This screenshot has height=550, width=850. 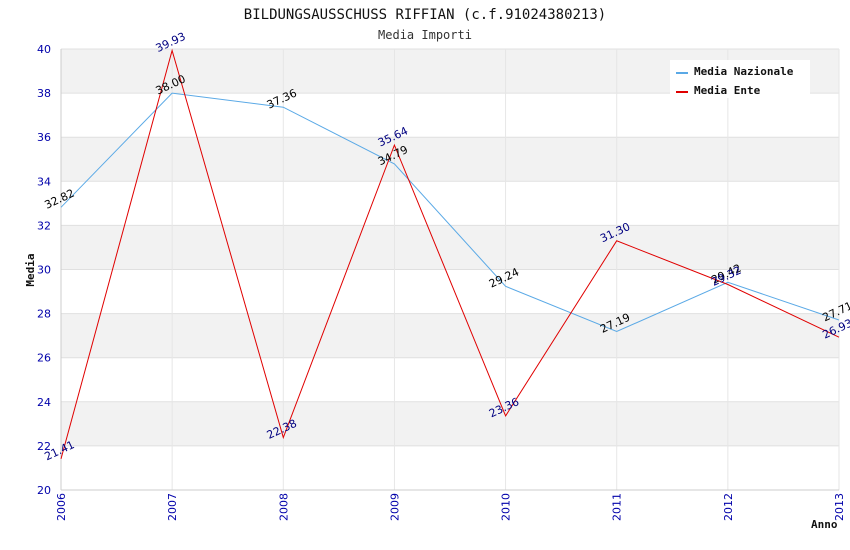 What do you see at coordinates (44, 181) in the screenshot?
I see `y-tick-label: 34` at bounding box center [44, 181].